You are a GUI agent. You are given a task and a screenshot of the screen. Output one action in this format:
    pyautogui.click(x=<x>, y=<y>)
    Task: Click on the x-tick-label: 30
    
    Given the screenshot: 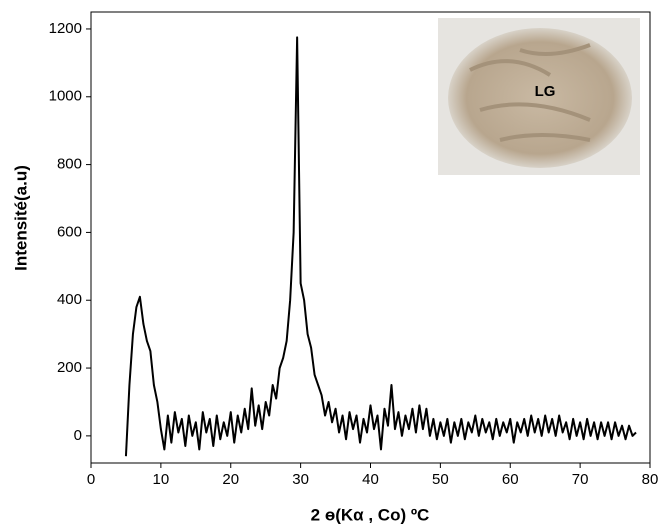 What is the action you would take?
    pyautogui.click(x=300, y=479)
    